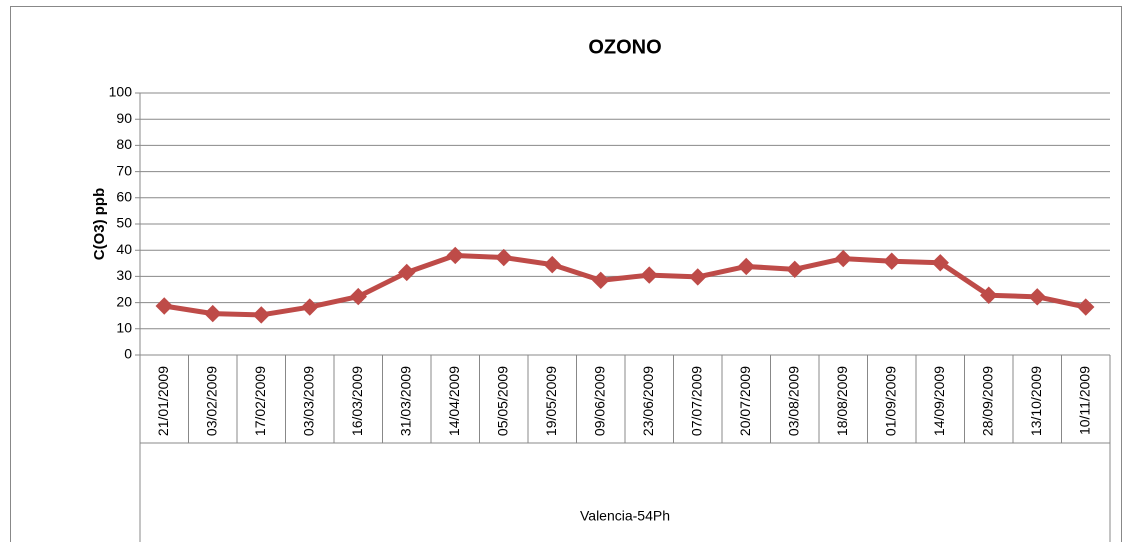 The image size is (1132, 547). I want to click on x-tick-label: 17/02/2009, so click(260, 401).